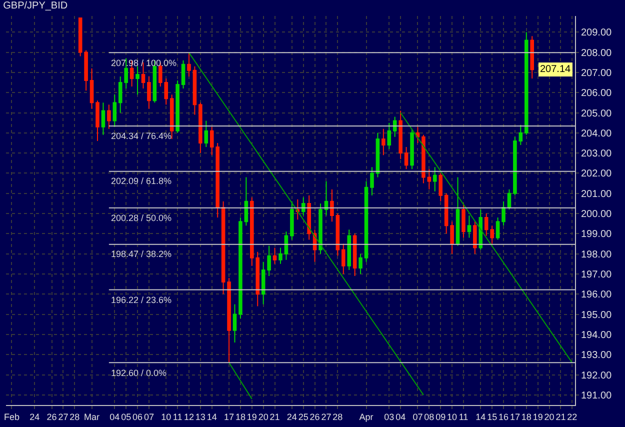  Describe the element at coordinates (596, 356) in the screenshot. I see `y-tick-label: 193.00` at that location.